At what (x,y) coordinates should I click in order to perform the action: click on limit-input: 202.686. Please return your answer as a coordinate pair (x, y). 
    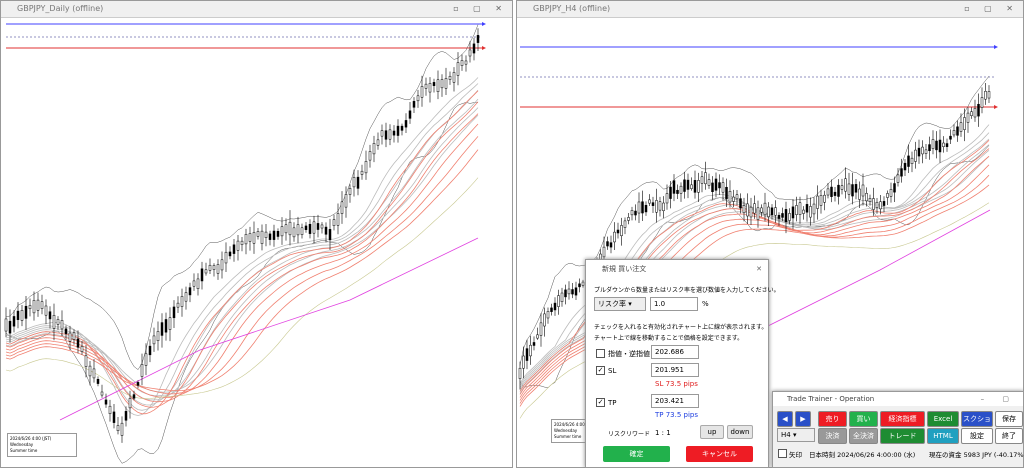
    Looking at the image, I should click on (675, 352).